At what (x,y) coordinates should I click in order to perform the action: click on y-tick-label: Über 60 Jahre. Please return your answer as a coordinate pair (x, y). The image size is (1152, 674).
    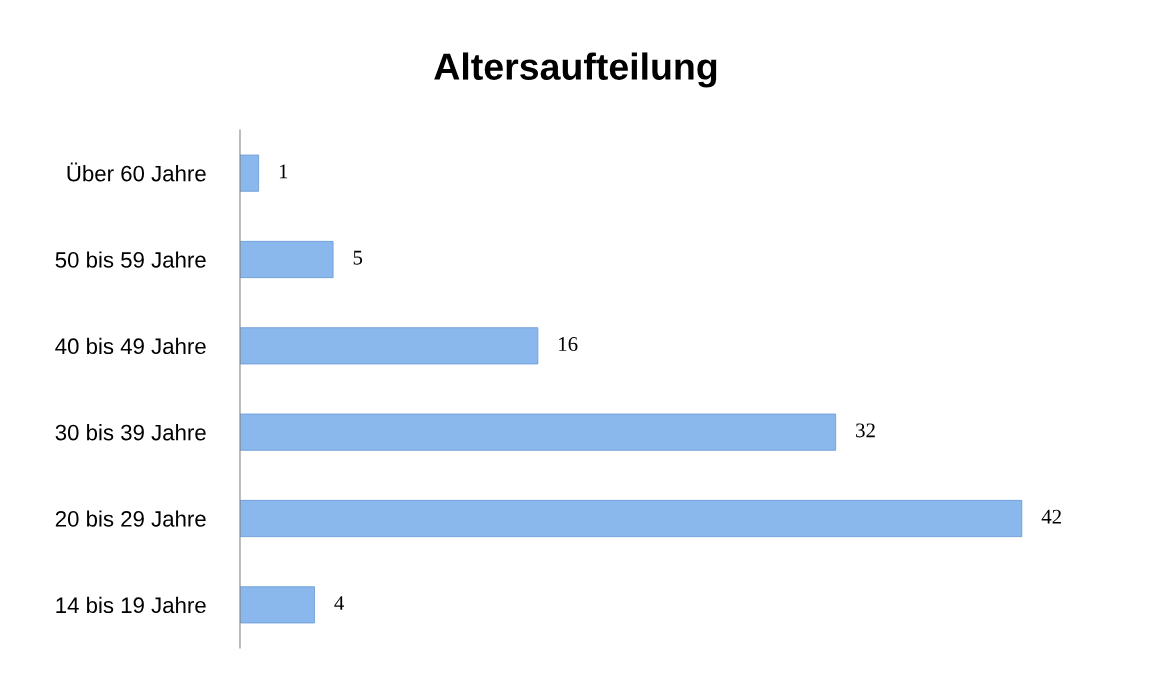
    Looking at the image, I should click on (136, 172).